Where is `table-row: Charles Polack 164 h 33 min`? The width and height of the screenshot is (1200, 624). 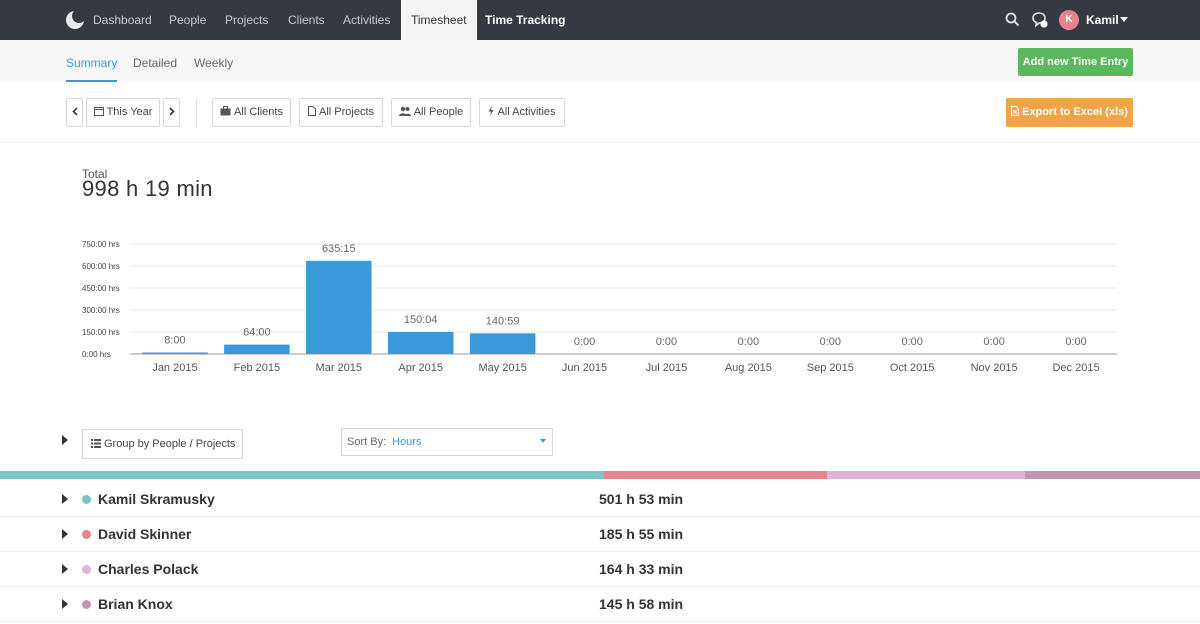 table-row: Charles Polack 164 h 33 min is located at coordinates (600, 569).